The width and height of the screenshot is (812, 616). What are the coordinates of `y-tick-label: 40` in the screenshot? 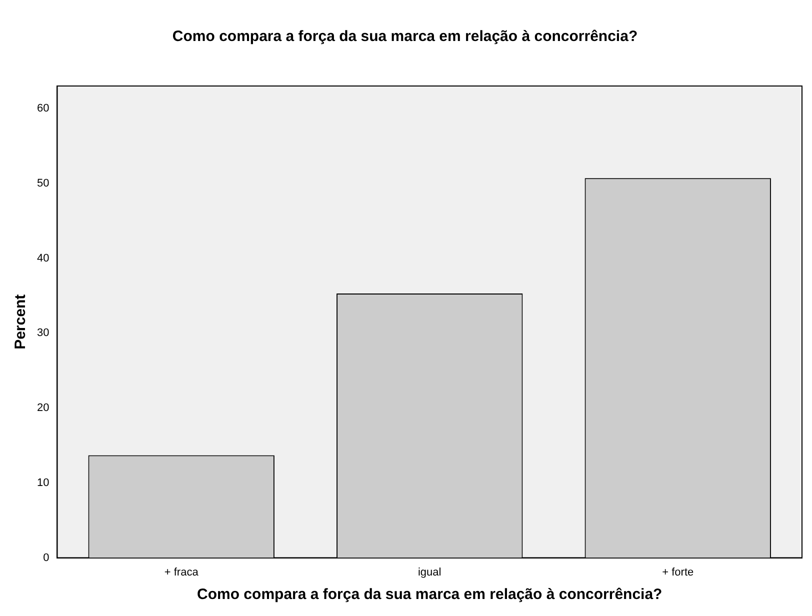 It's located at (43, 258).